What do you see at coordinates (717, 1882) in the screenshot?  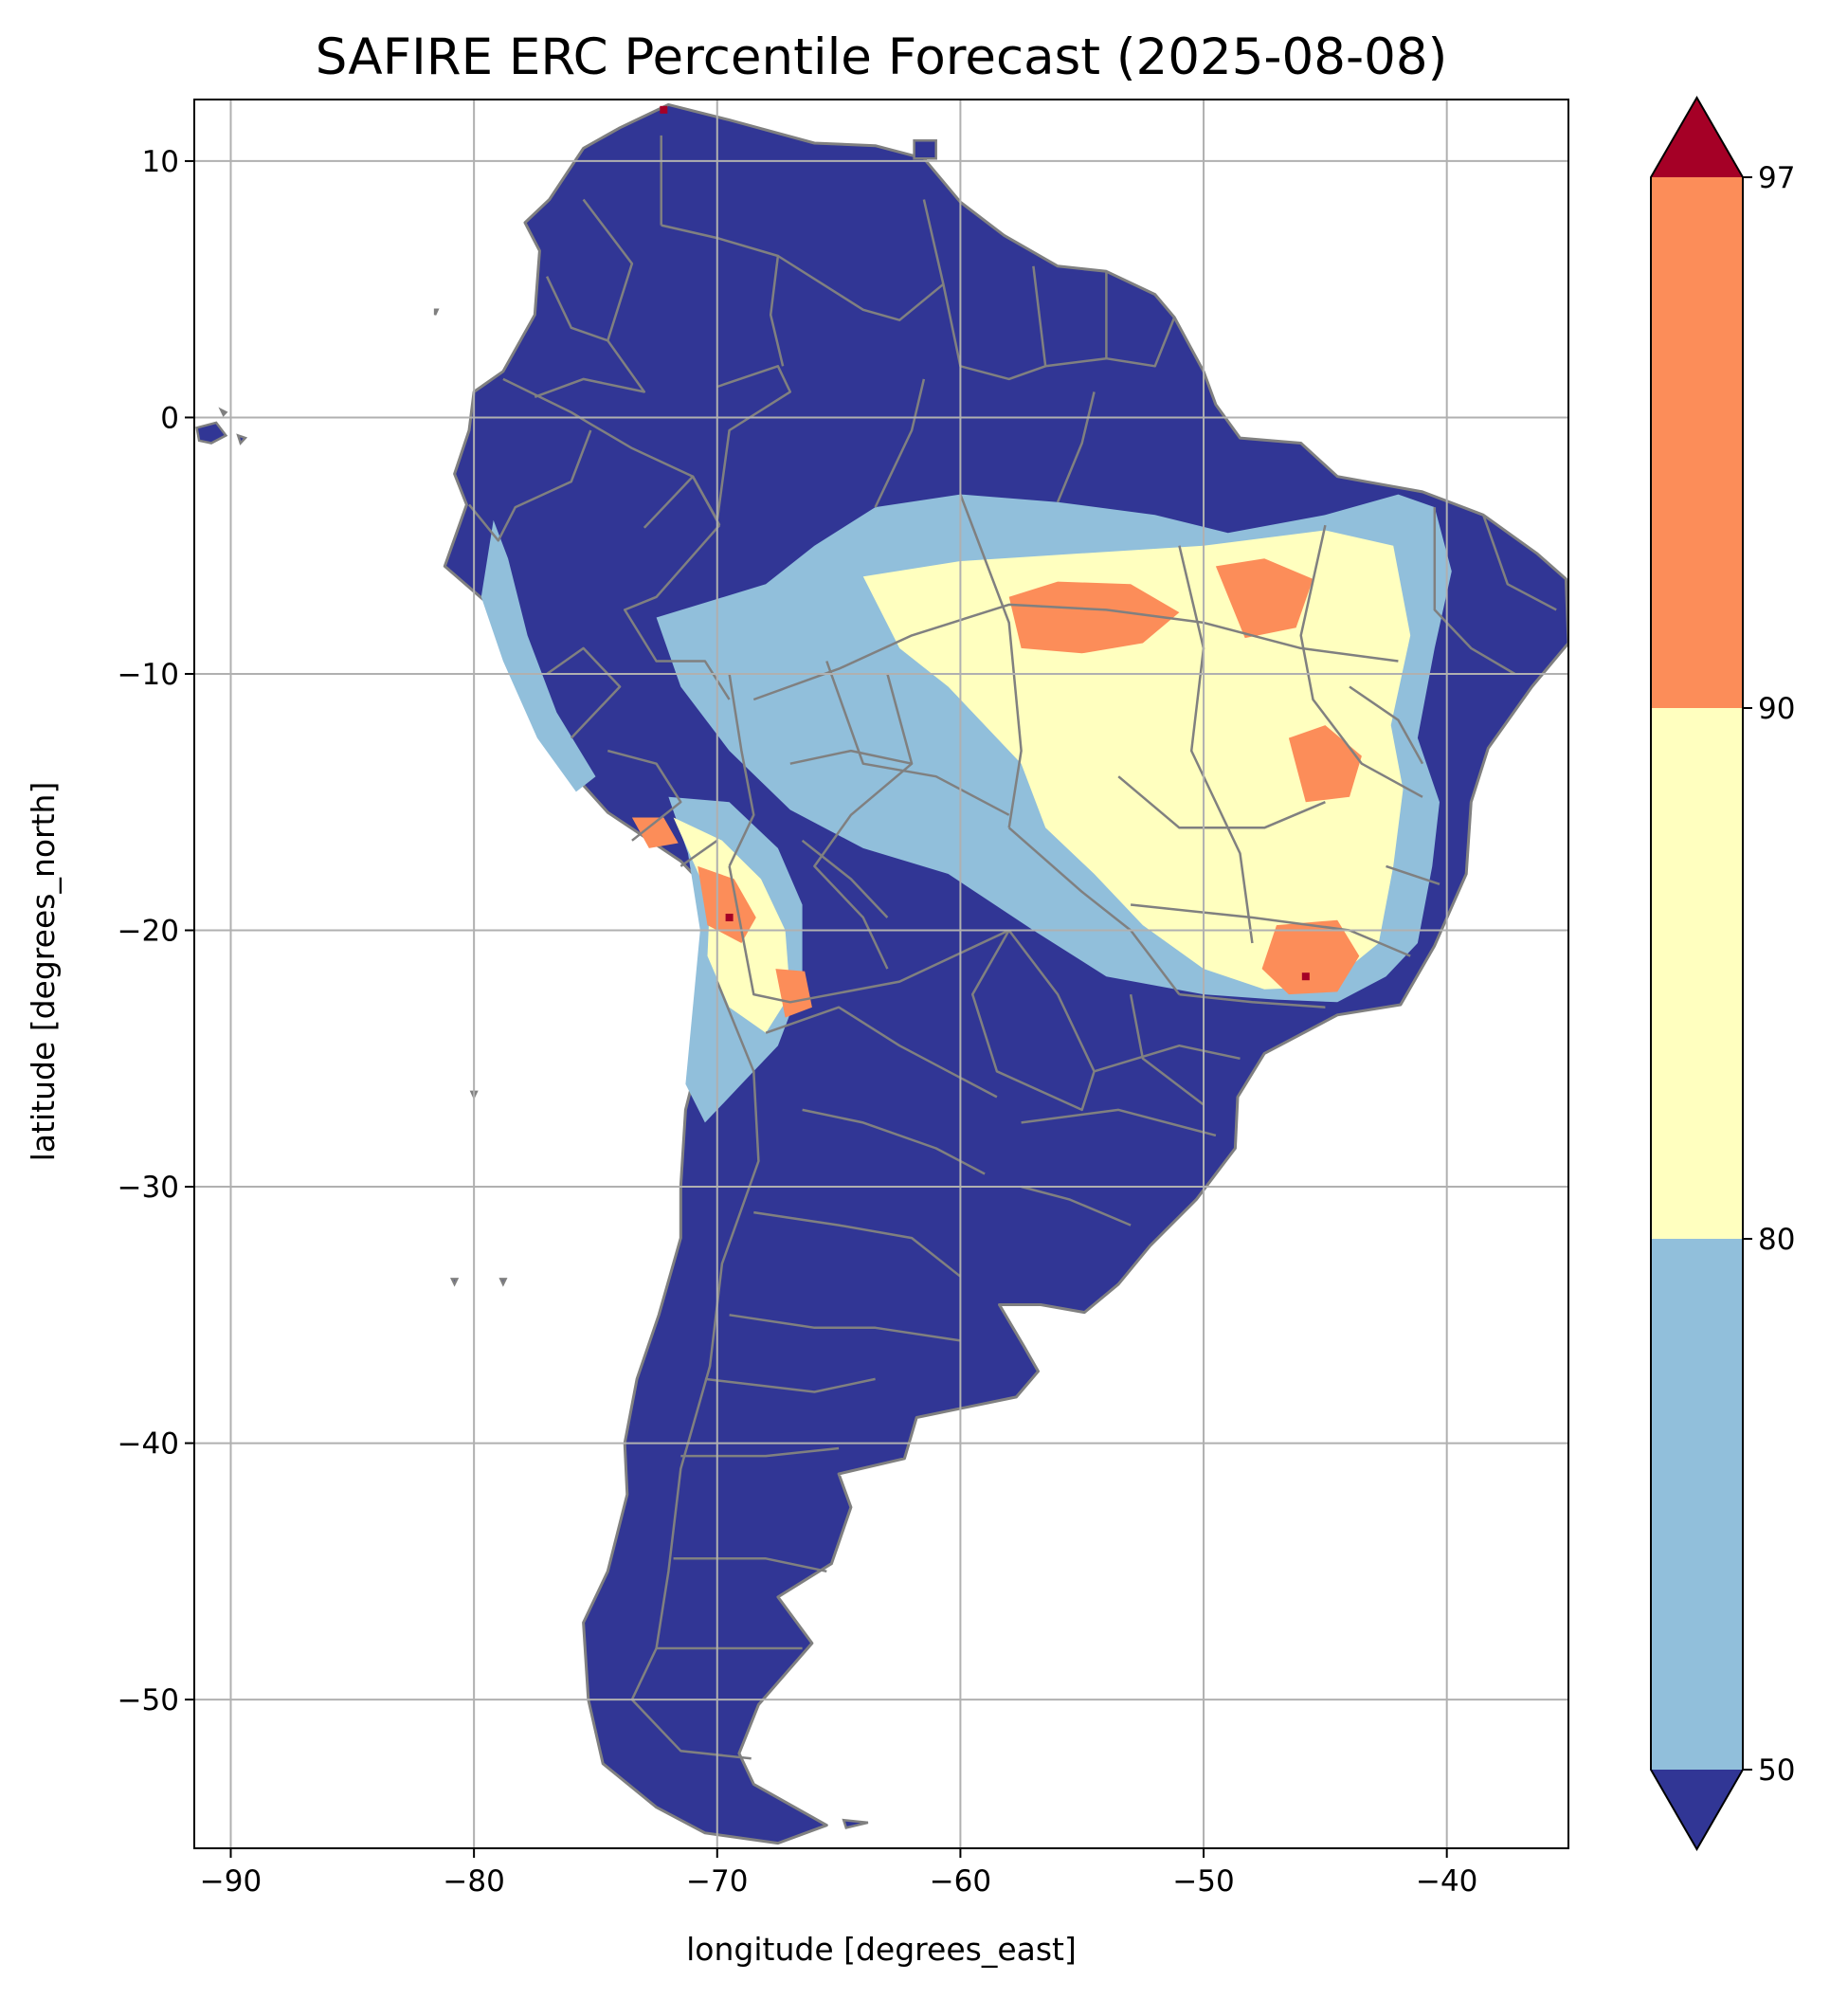 I see `x-tick-label: −70` at bounding box center [717, 1882].